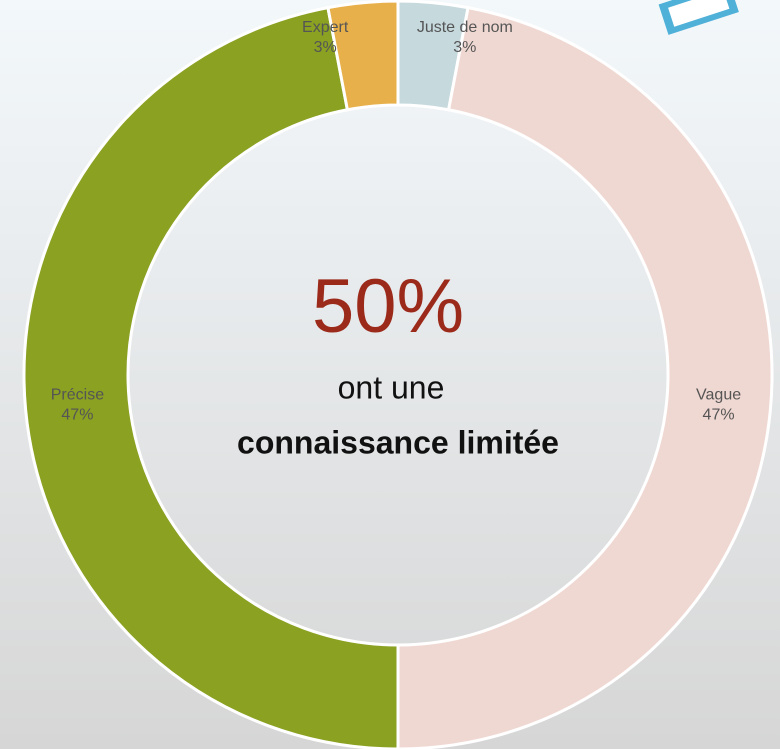 This screenshot has width=780, height=749. I want to click on slice-label: Expert, so click(325, 27).